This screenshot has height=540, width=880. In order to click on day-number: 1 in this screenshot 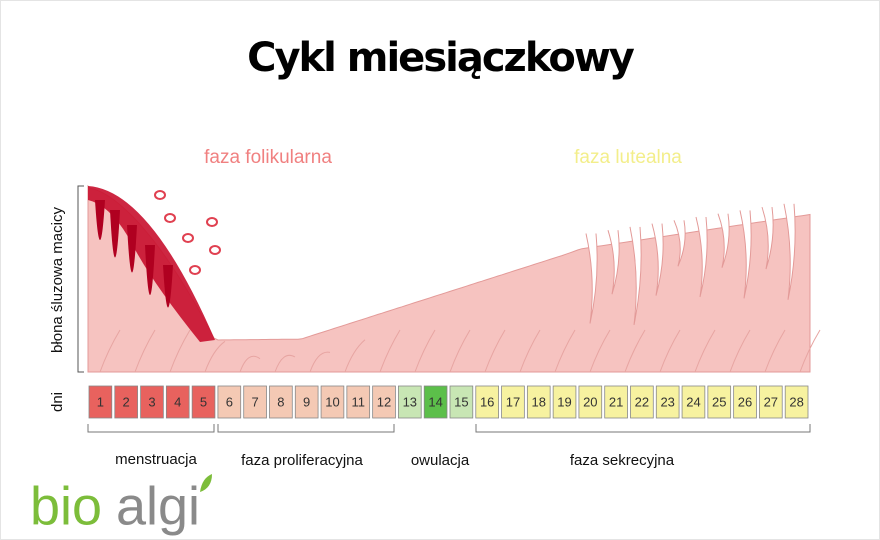, I will do `click(100, 401)`.